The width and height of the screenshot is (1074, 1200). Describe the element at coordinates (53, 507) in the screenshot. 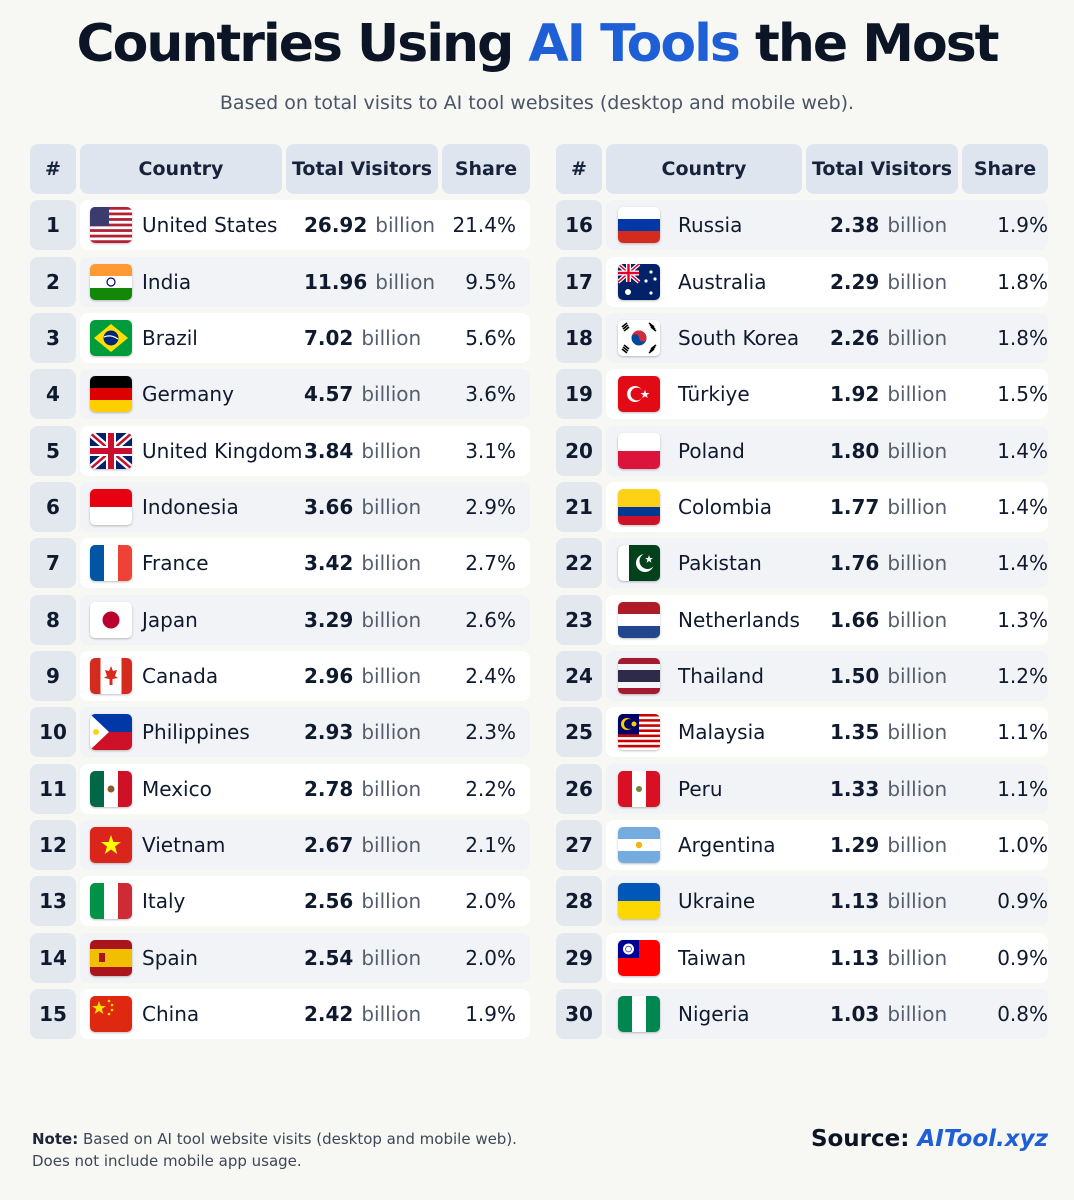

I see `rank-cell: 6` at that location.